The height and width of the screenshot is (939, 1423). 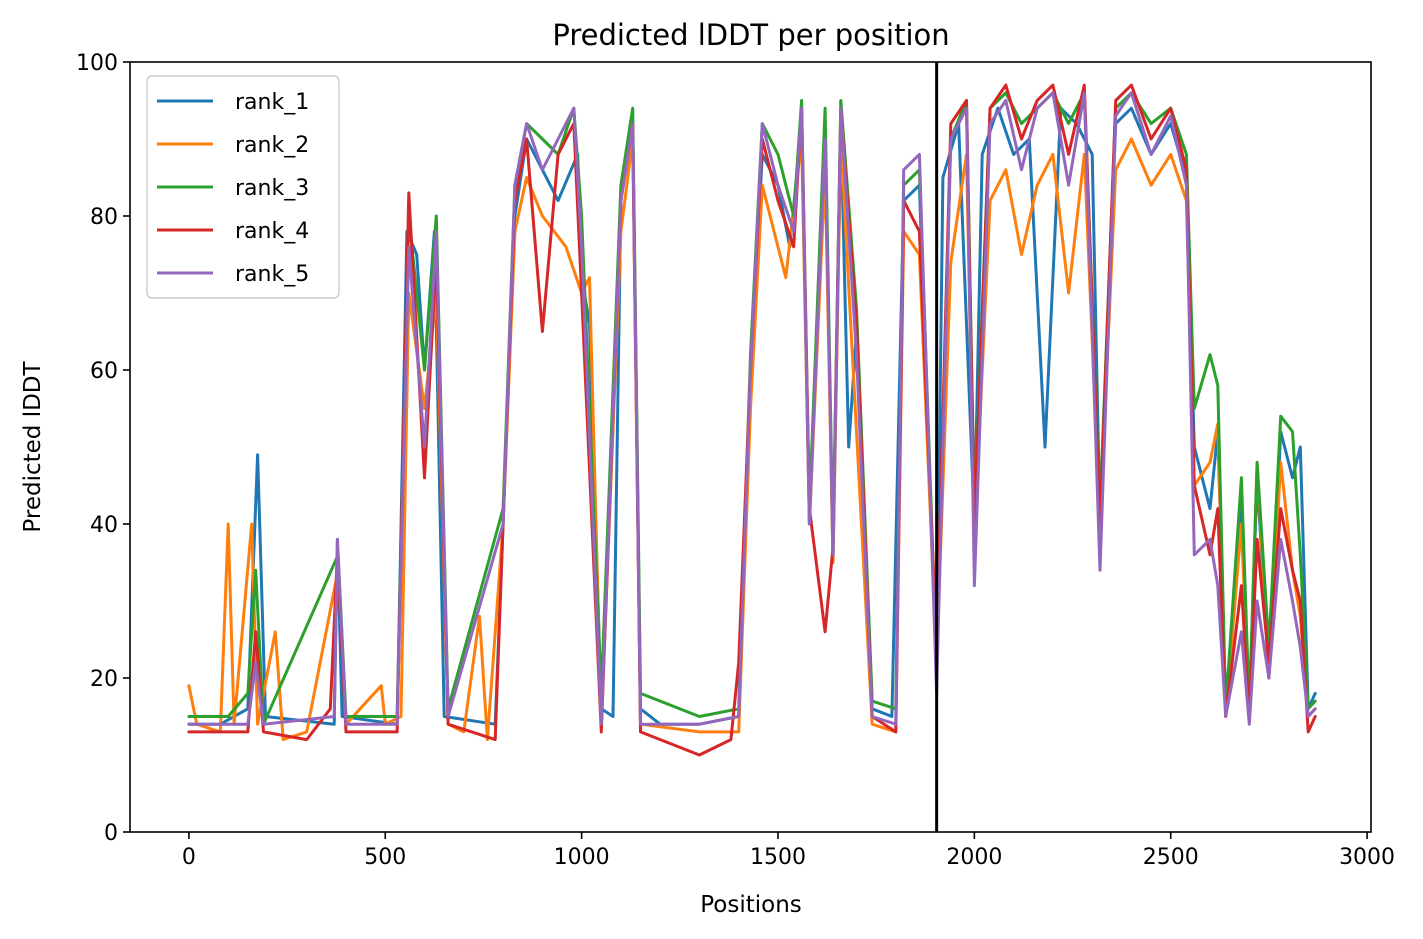 I want to click on x-tick-label: 1500, so click(x=778, y=857).